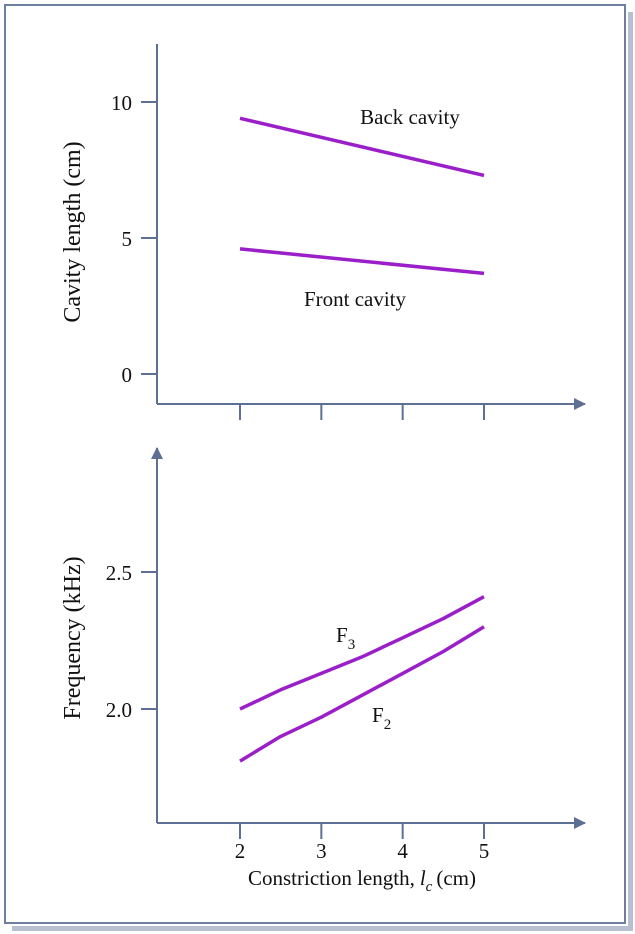  Describe the element at coordinates (73, 231) in the screenshot. I see `top-y-axis-label: Cavity length (cm)` at that location.